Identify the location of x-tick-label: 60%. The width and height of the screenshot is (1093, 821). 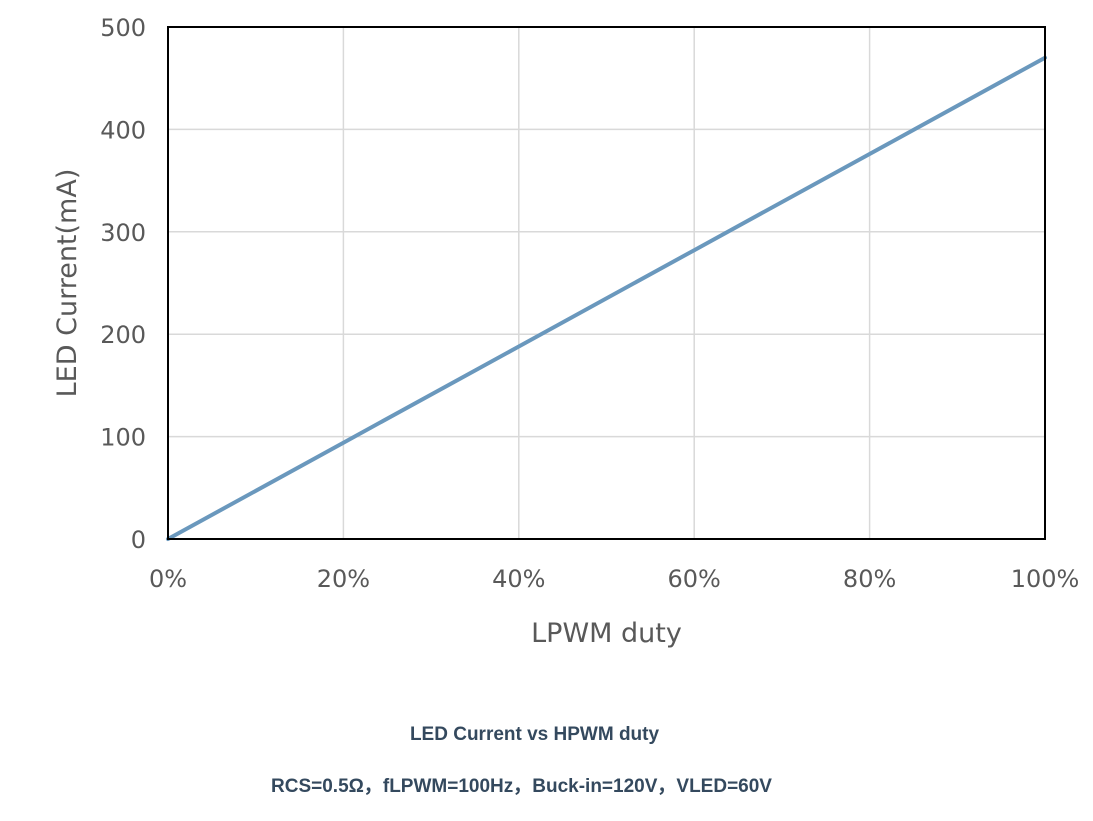
(694, 579).